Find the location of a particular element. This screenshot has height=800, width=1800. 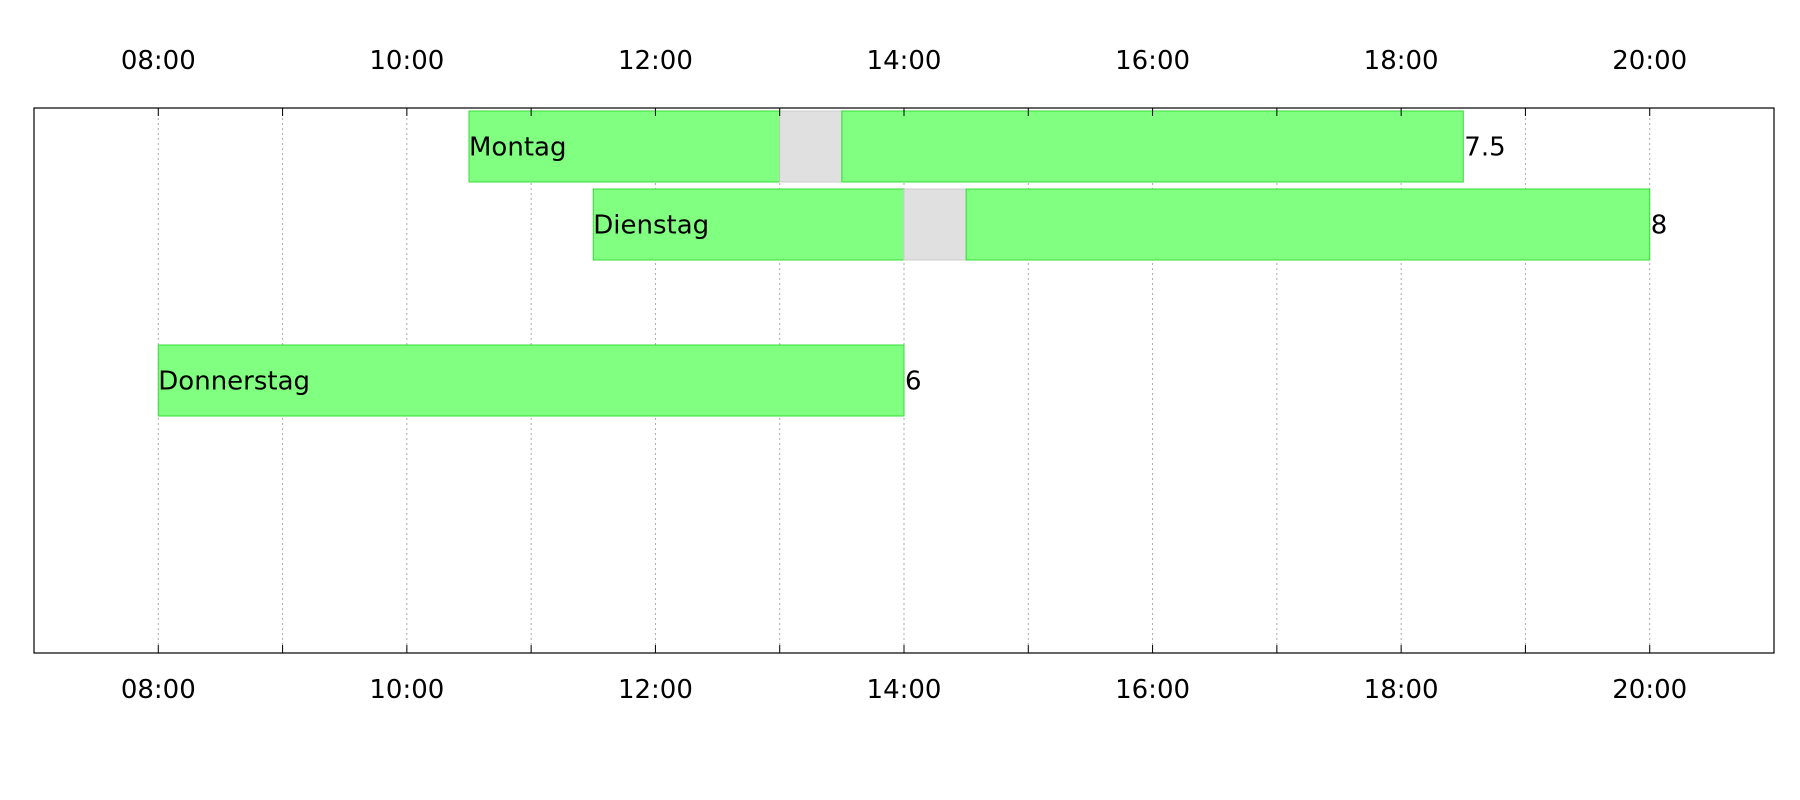

hours-total-label: 7.5 is located at coordinates (1484, 148).